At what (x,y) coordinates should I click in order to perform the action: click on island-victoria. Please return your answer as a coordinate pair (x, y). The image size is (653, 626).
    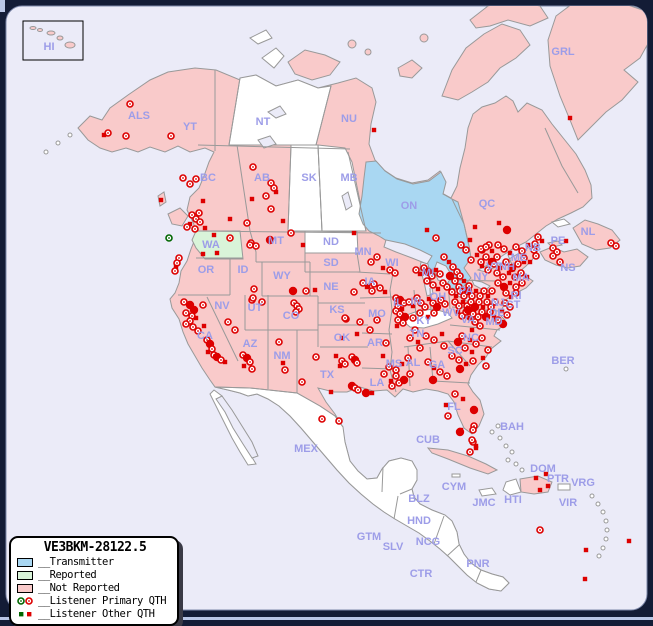
    Looking at the image, I should click on (314, 65).